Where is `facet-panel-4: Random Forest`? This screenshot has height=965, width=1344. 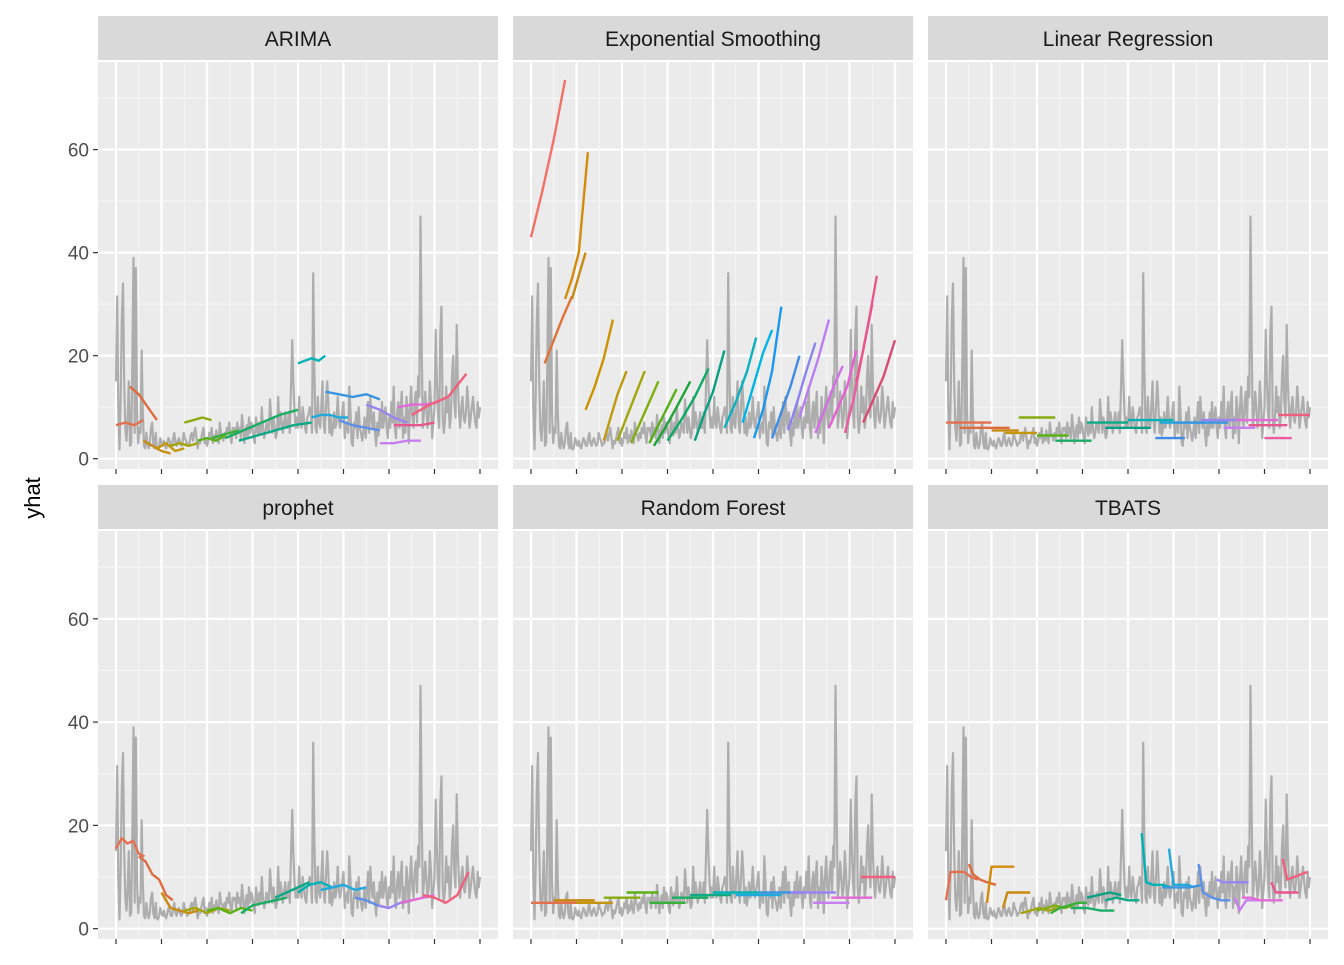
facet-panel-4: Random Forest is located at coordinates (713, 714).